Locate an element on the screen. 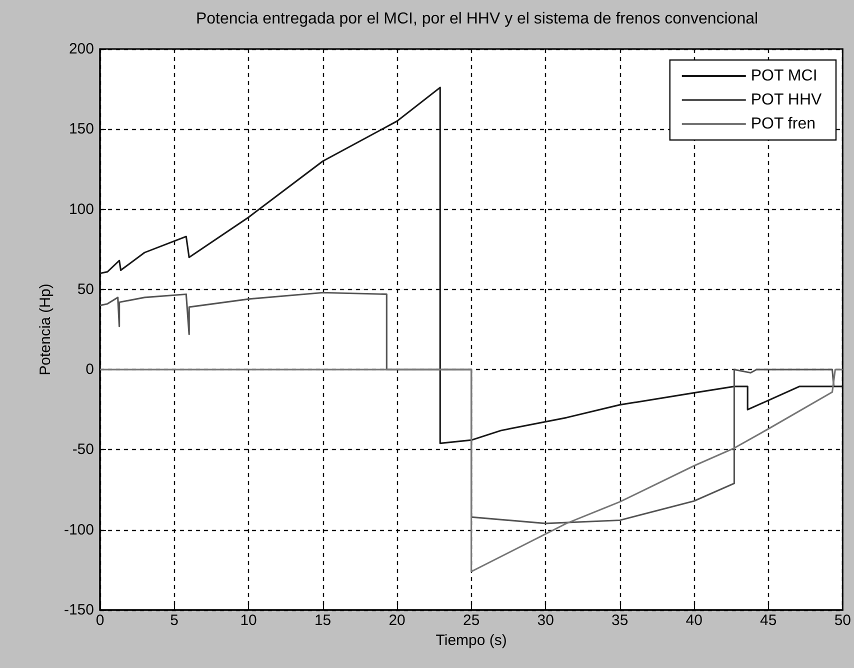 This screenshot has height=668, width=854. x-tick-label: 15 is located at coordinates (323, 620).